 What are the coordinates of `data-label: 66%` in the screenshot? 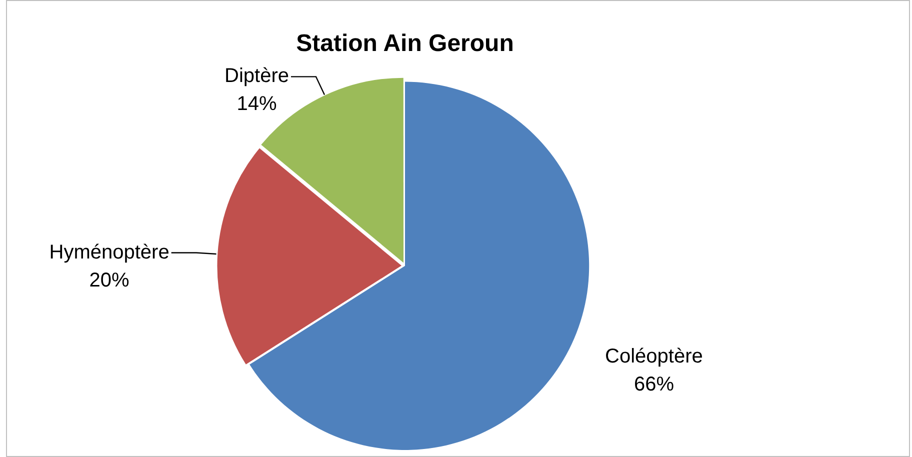 It's located at (654, 385).